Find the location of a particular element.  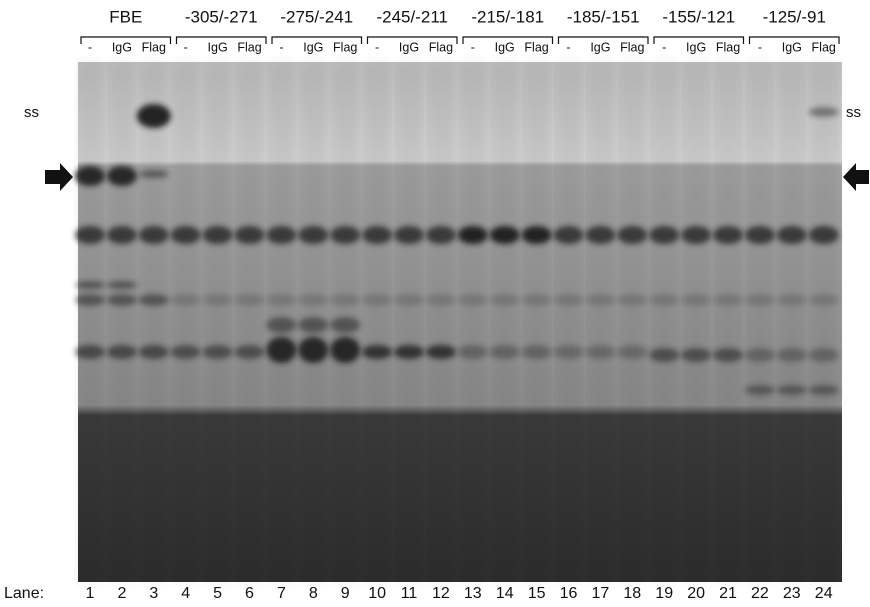

lane-label: Lane: is located at coordinates (24, 593).